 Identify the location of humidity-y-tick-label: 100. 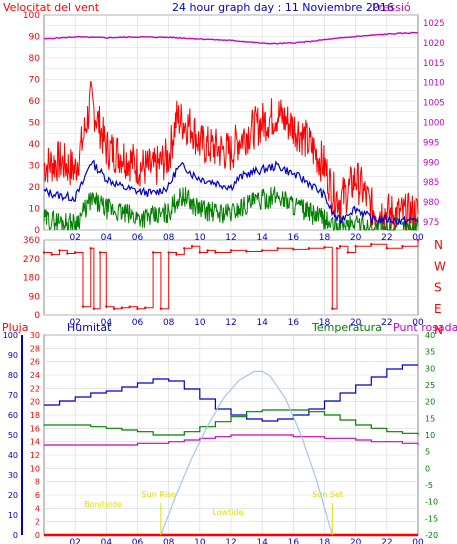
(10, 335).